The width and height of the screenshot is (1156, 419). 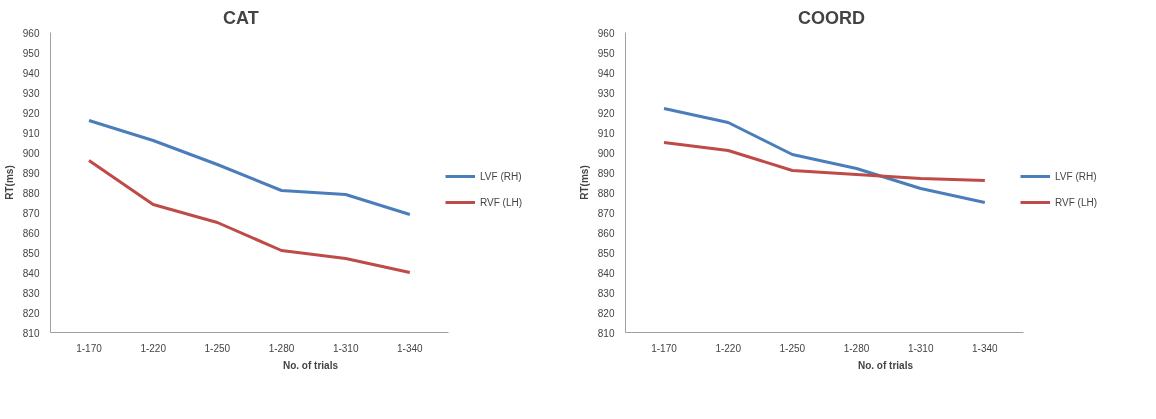 I want to click on chart-title: CAT, so click(x=241, y=17).